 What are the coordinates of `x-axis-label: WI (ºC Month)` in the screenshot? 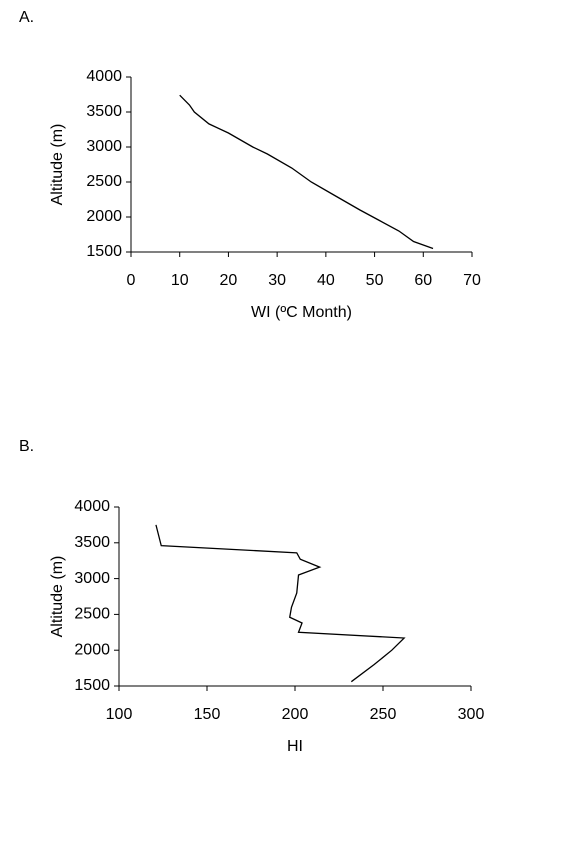 It's located at (301, 312).